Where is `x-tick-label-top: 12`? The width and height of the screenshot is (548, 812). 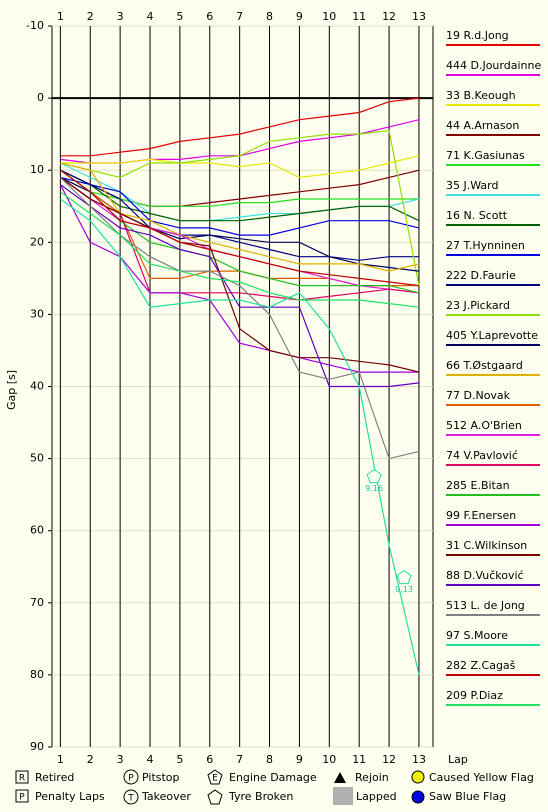 x-tick-label-top: 12 is located at coordinates (389, 16).